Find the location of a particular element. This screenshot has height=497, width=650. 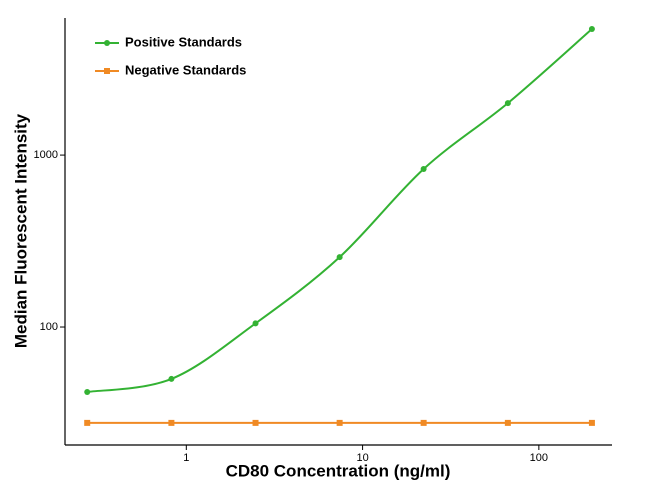

x-axis-title: CD80 Concentration (ng/ml) is located at coordinates (338, 470).